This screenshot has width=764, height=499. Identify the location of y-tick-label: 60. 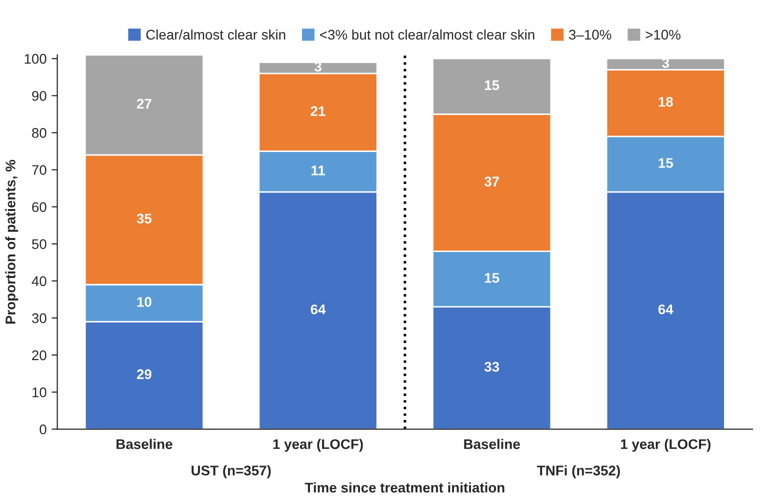
(39, 207).